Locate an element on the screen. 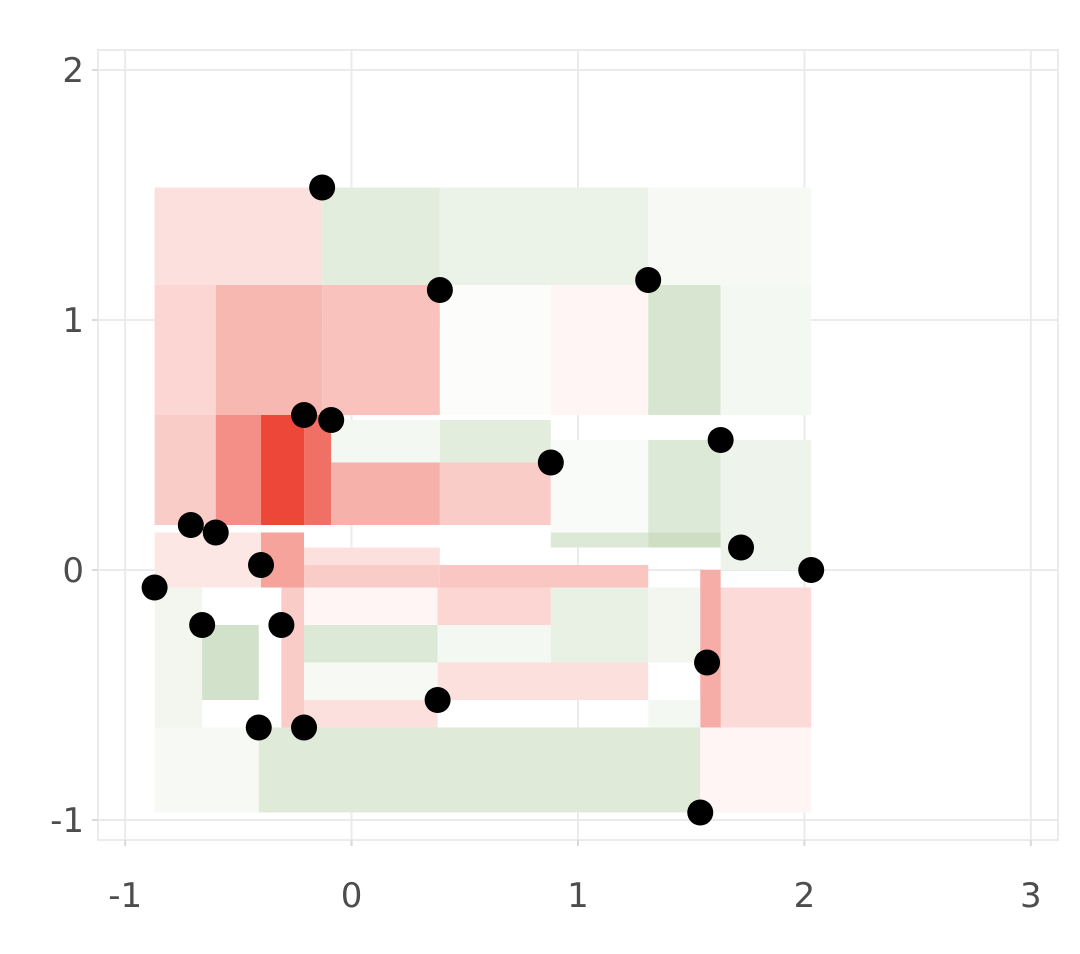 The image size is (1080, 954). x-tick-label: 3 is located at coordinates (1031, 896).